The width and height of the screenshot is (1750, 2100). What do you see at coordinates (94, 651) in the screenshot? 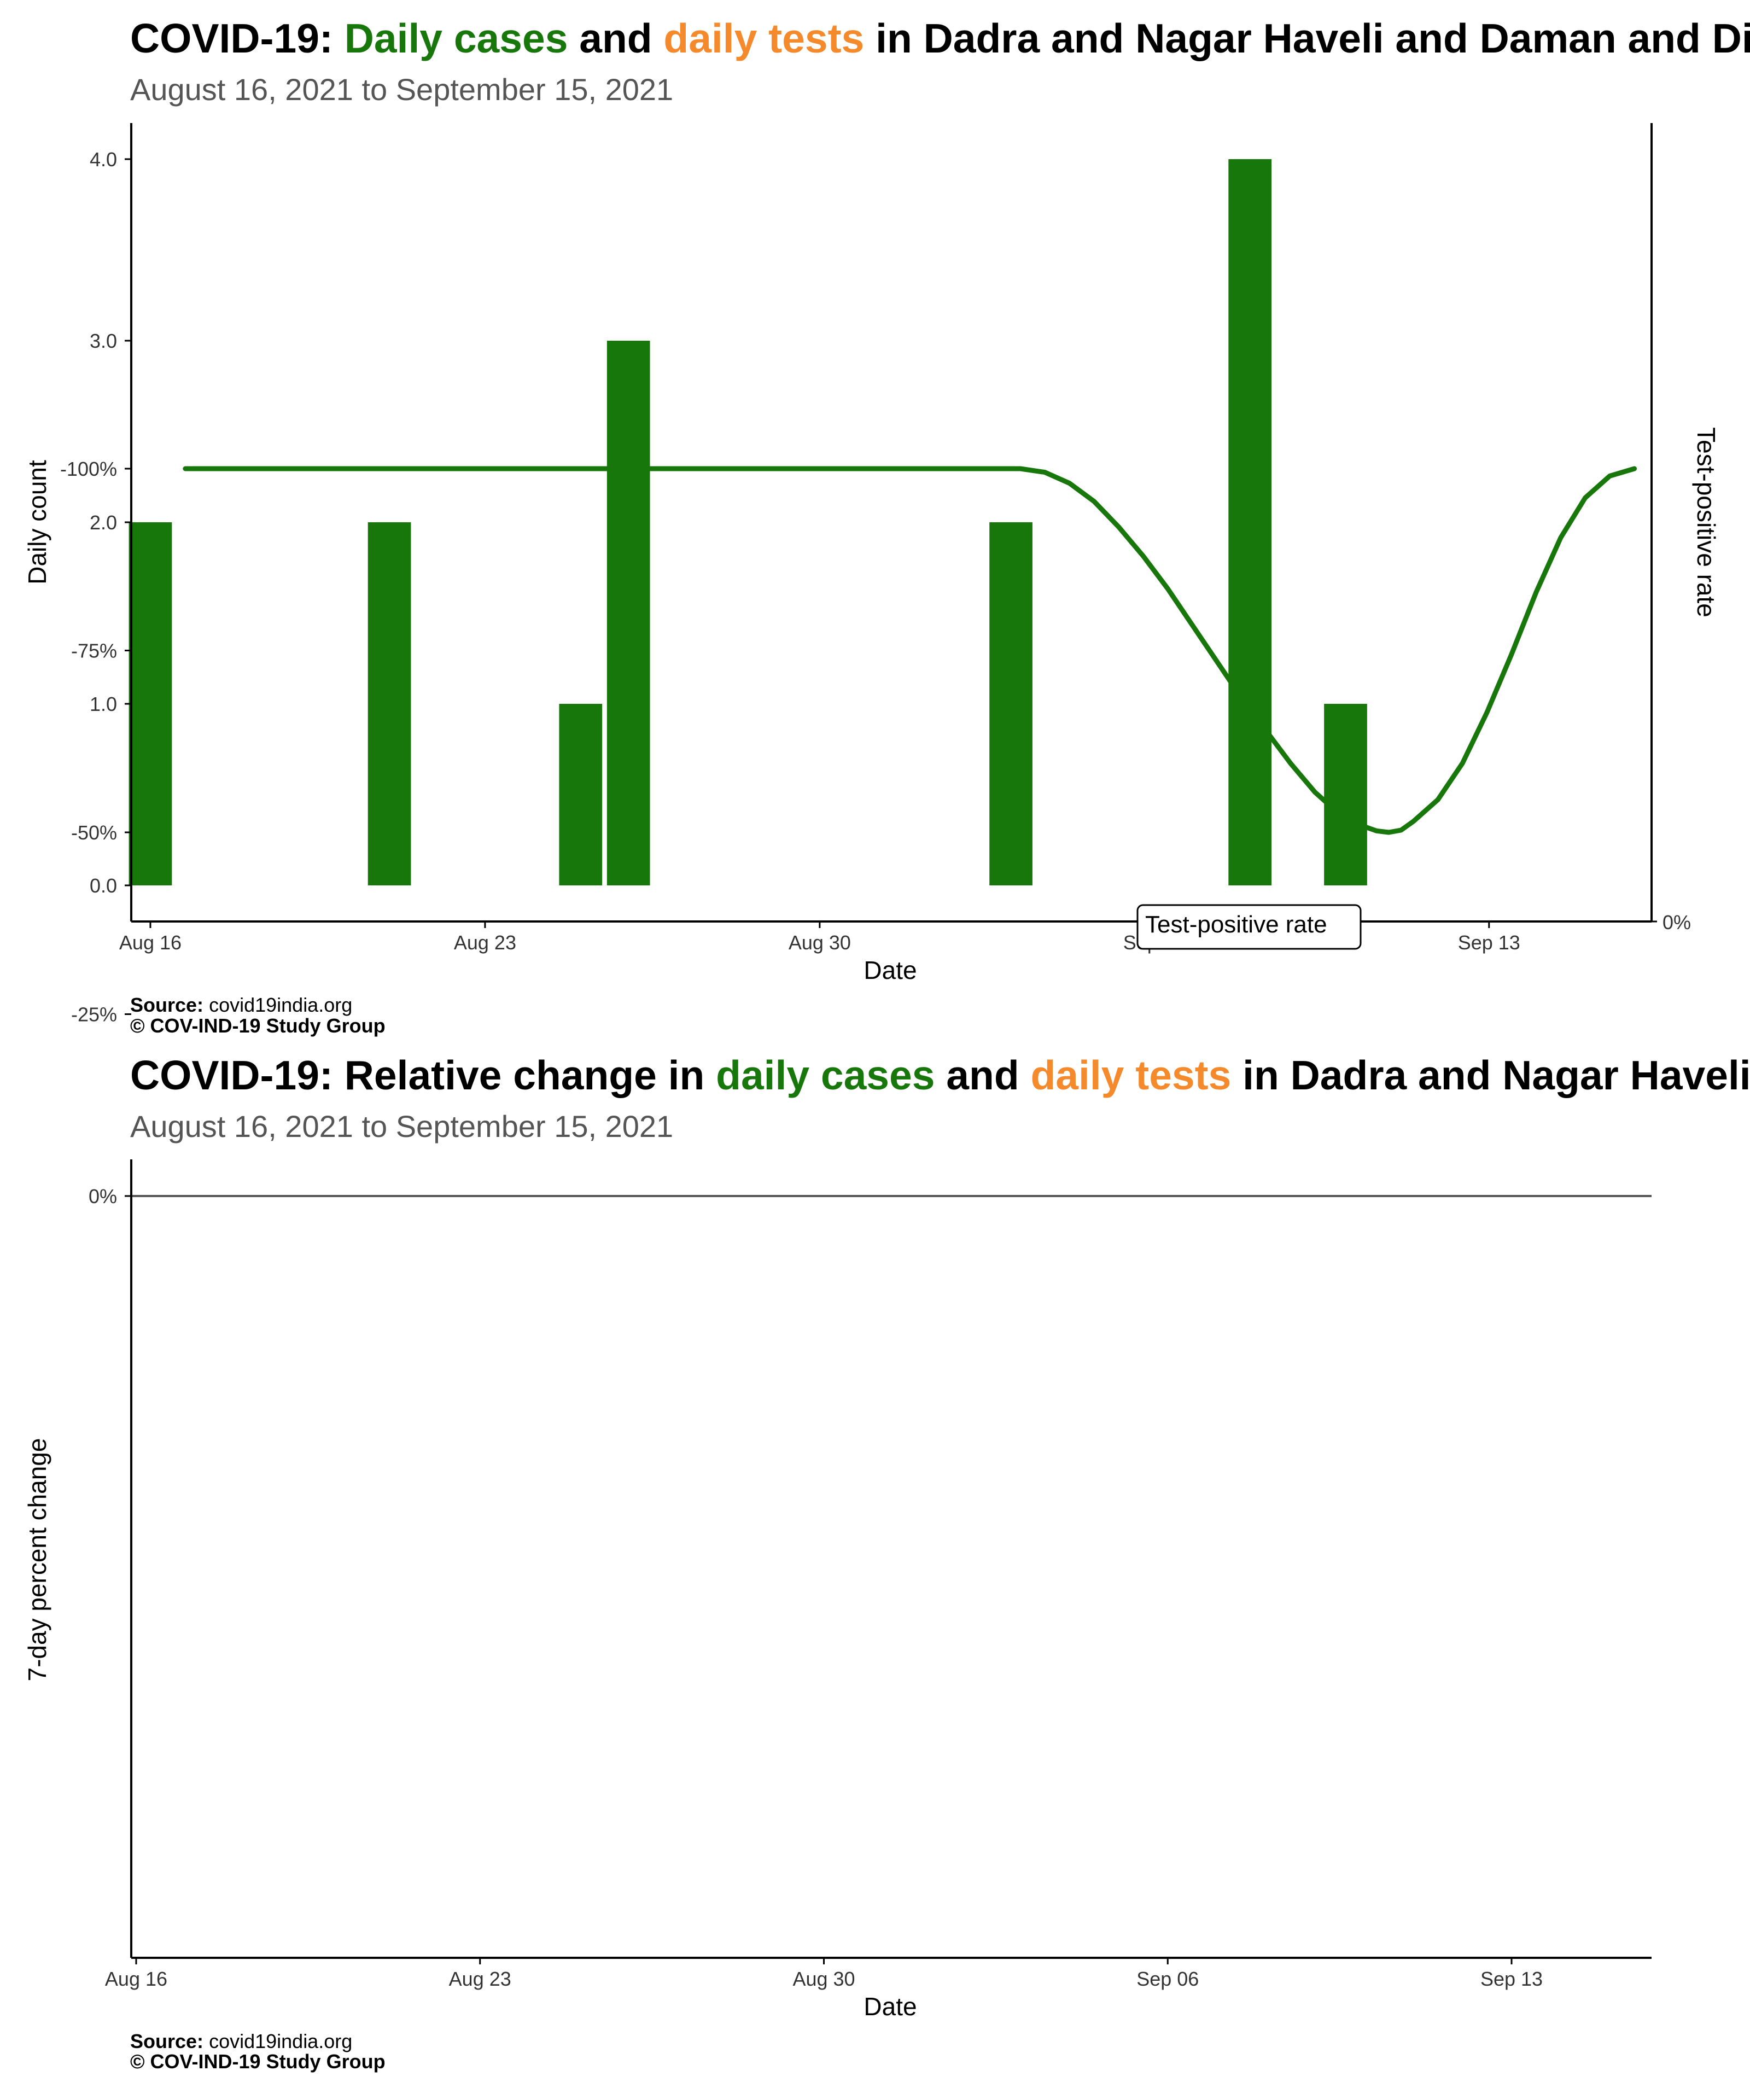
I see `y-tick-label: -75%` at bounding box center [94, 651].